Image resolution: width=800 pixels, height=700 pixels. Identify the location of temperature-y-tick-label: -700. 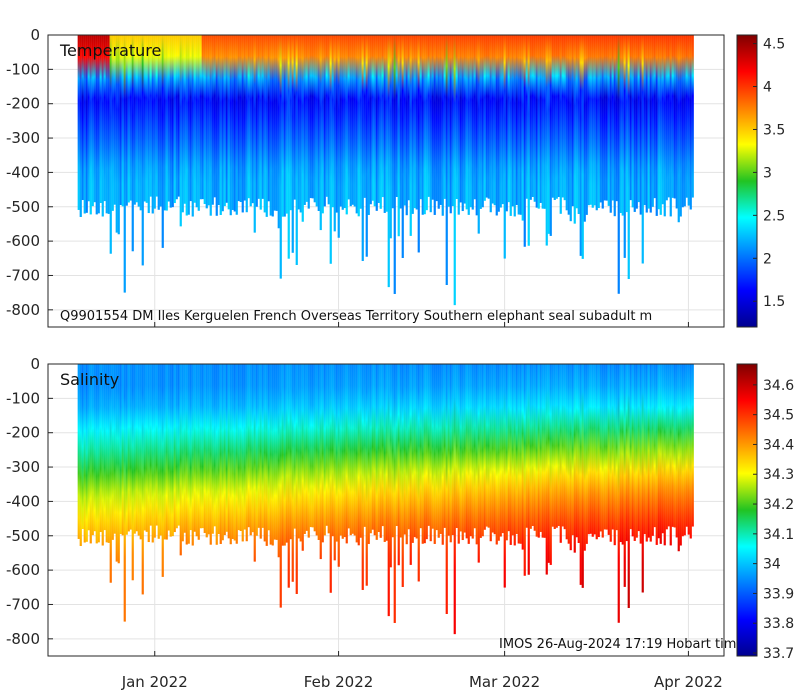
(23, 275).